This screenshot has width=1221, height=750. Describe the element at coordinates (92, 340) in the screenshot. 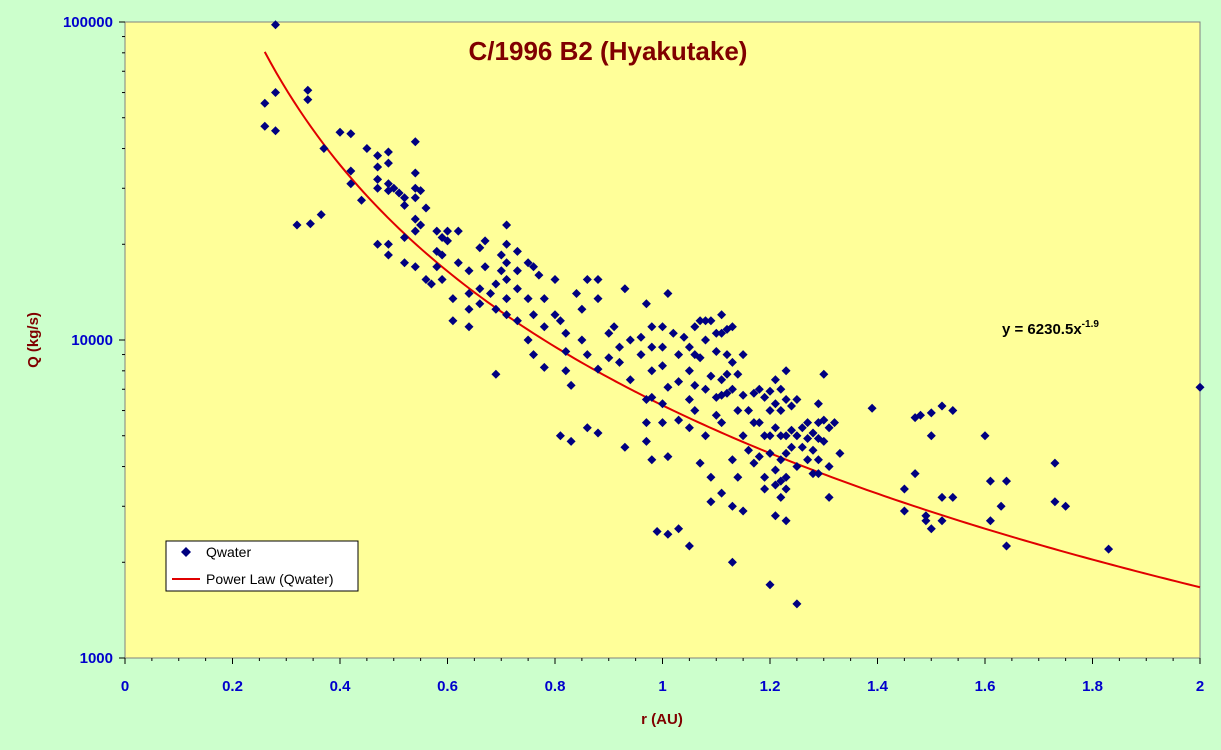

I see `y-tick-label: 10000` at that location.